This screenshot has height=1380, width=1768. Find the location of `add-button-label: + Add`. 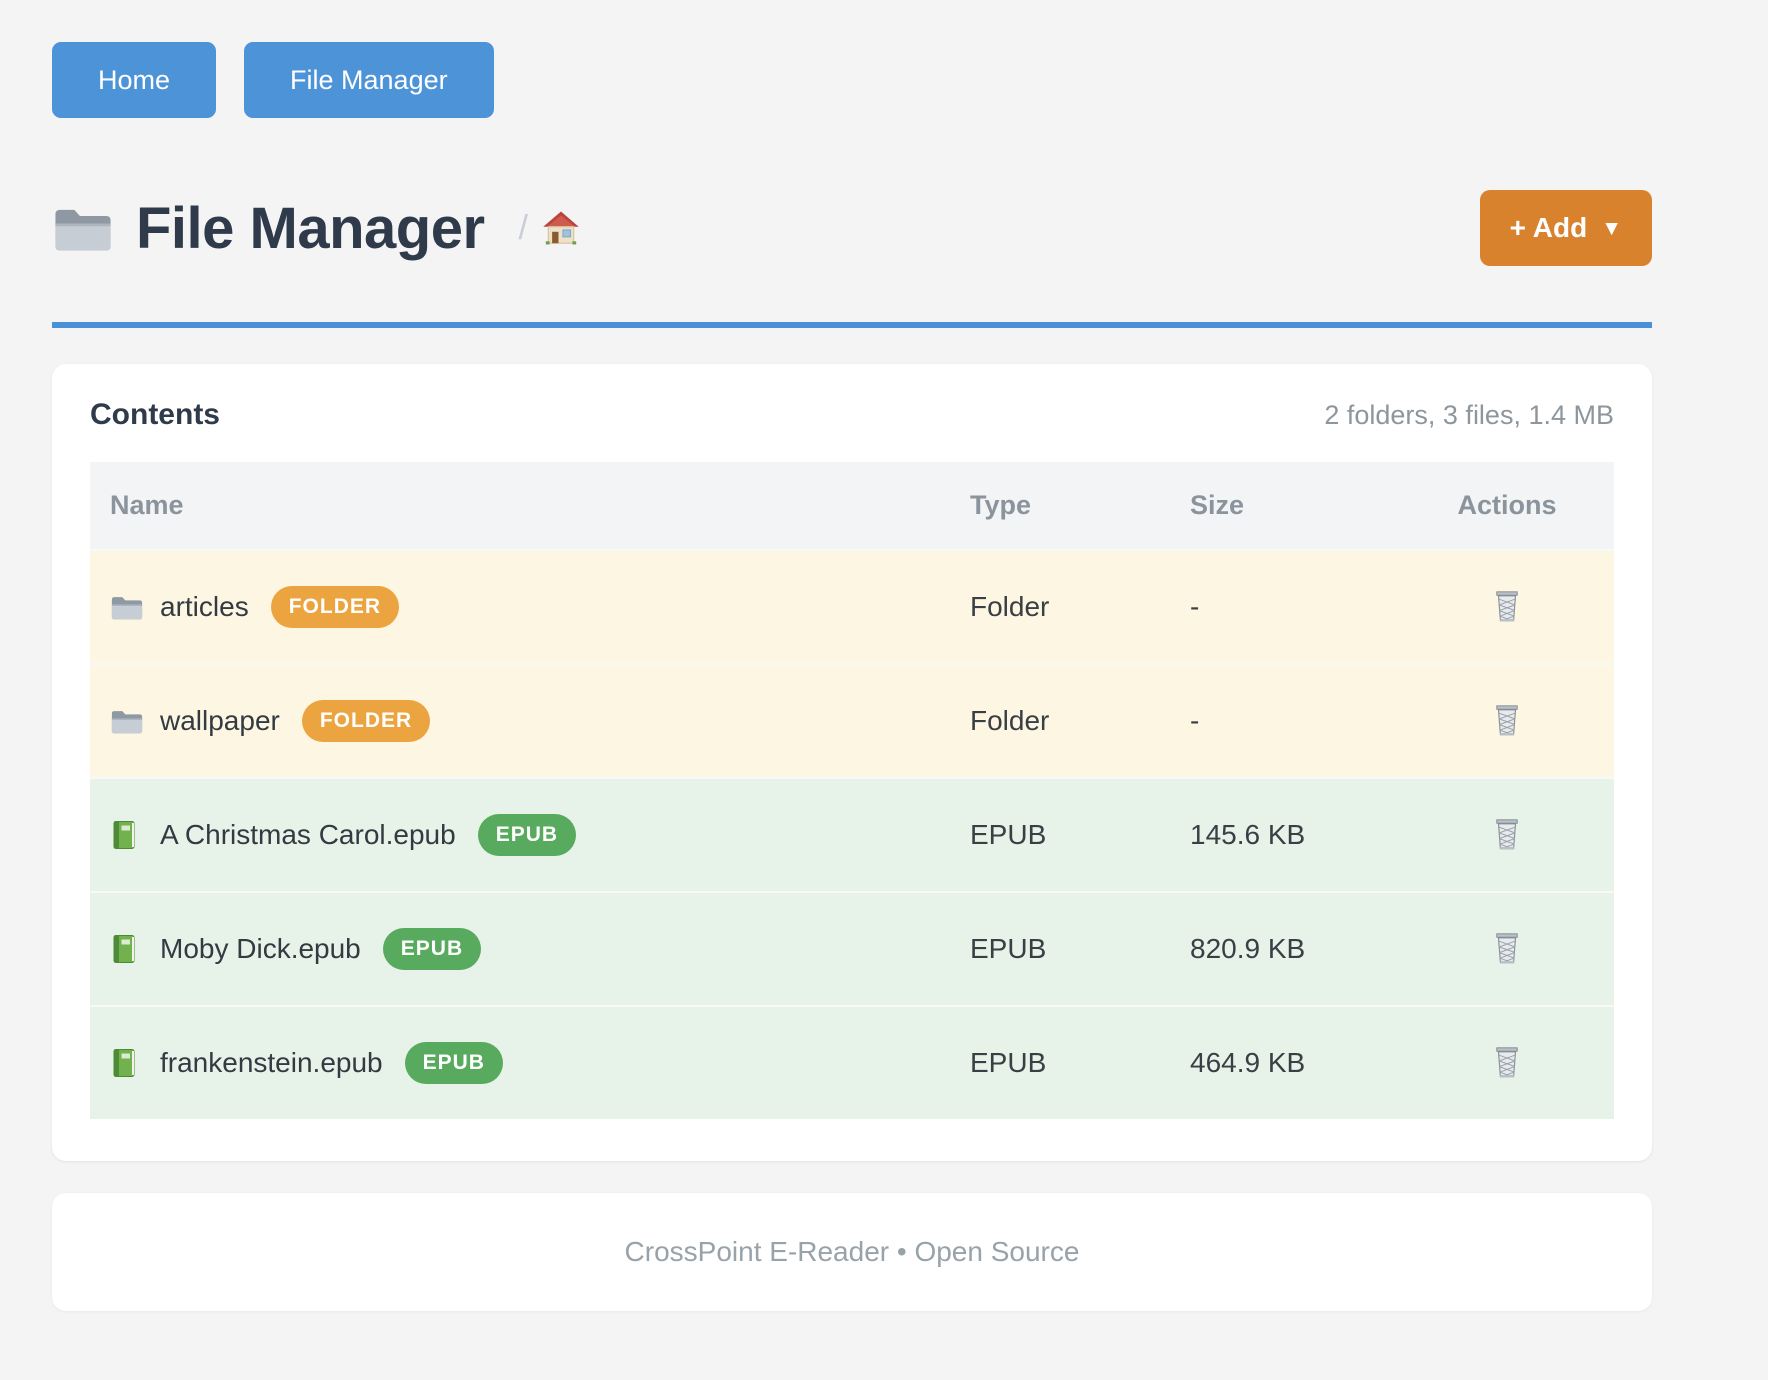

add-button-label: + Add is located at coordinates (1548, 227).